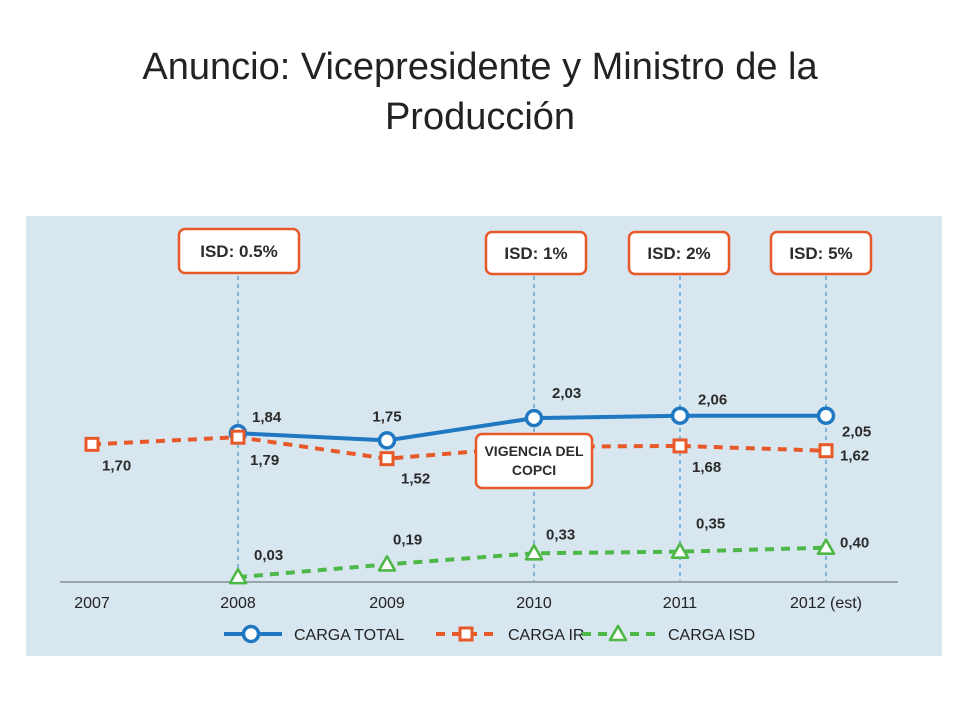 Image resolution: width=960 pixels, height=720 pixels. What do you see at coordinates (349, 635) in the screenshot?
I see `legend-label-total: CARGA TOTAL` at bounding box center [349, 635].